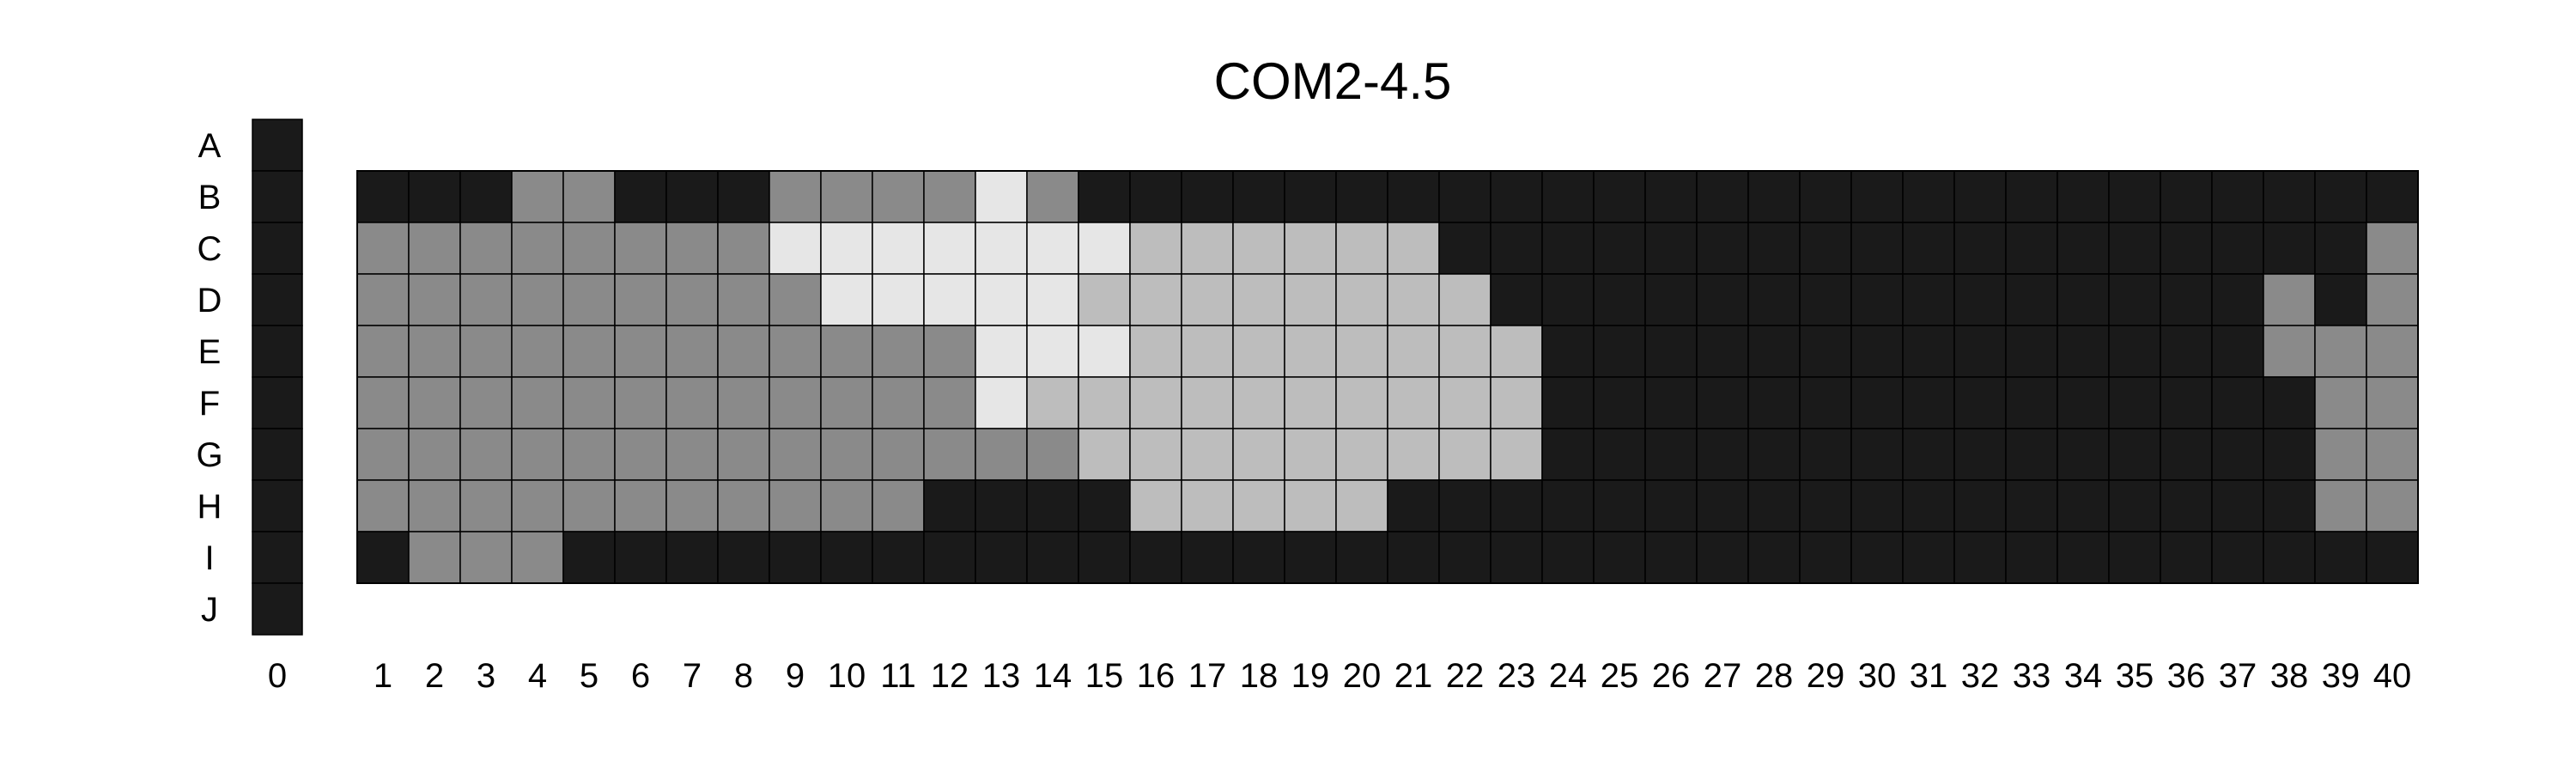 The width and height of the screenshot is (2576, 773). What do you see at coordinates (1466, 676) in the screenshot?
I see `column-label-22: 22` at bounding box center [1466, 676].